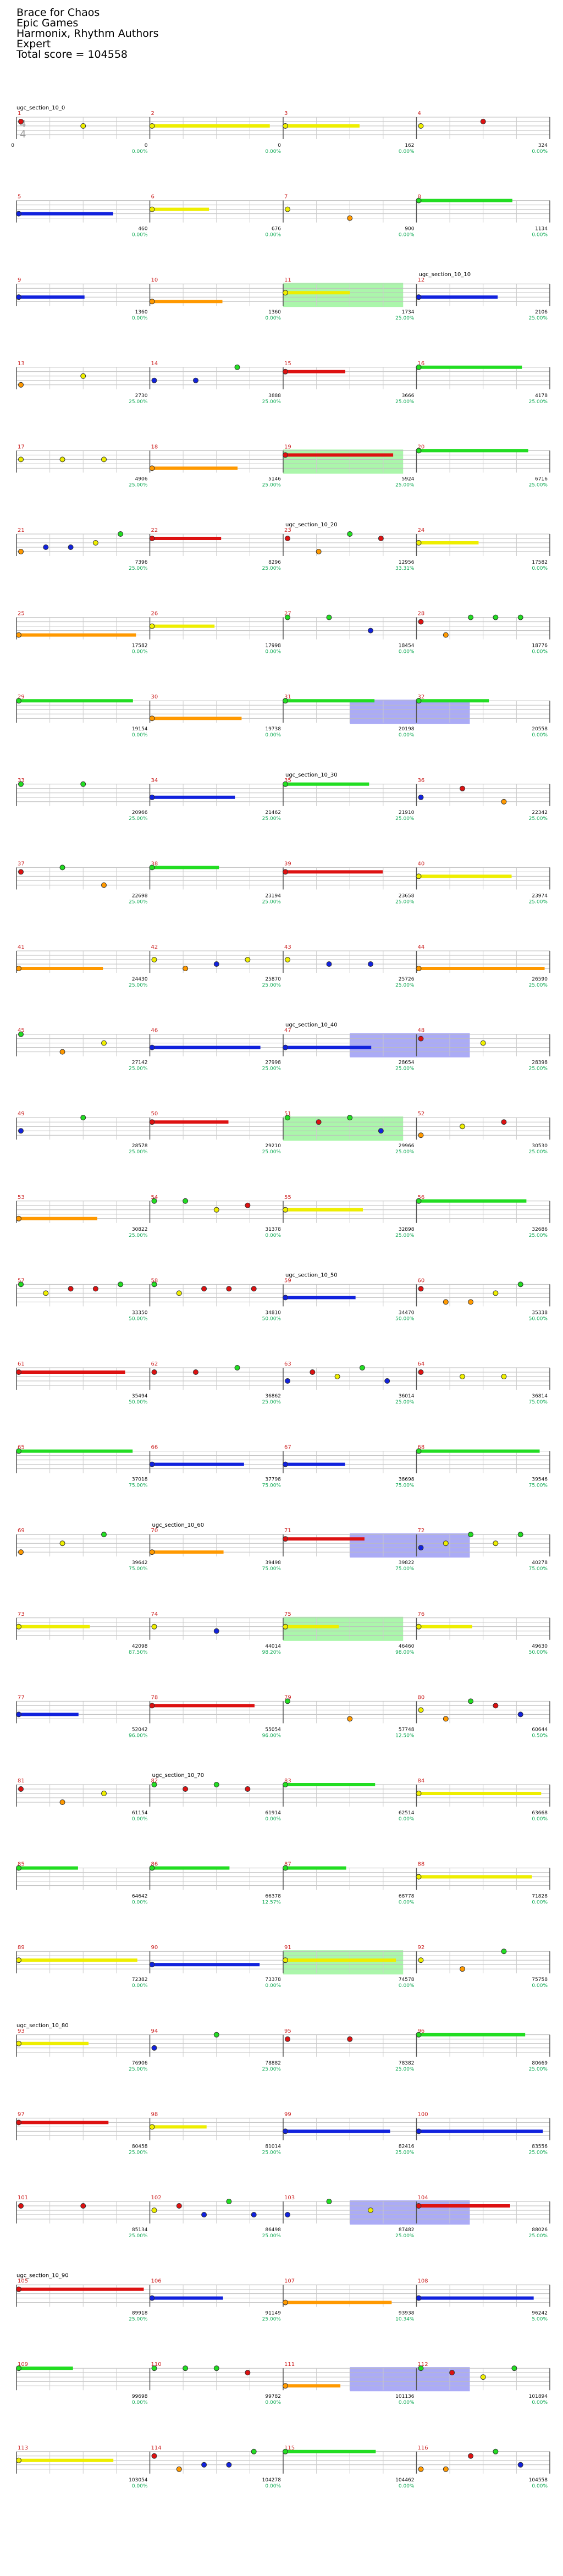  Describe the element at coordinates (407, 562) in the screenshot. I see `measure-score: 12956` at that location.